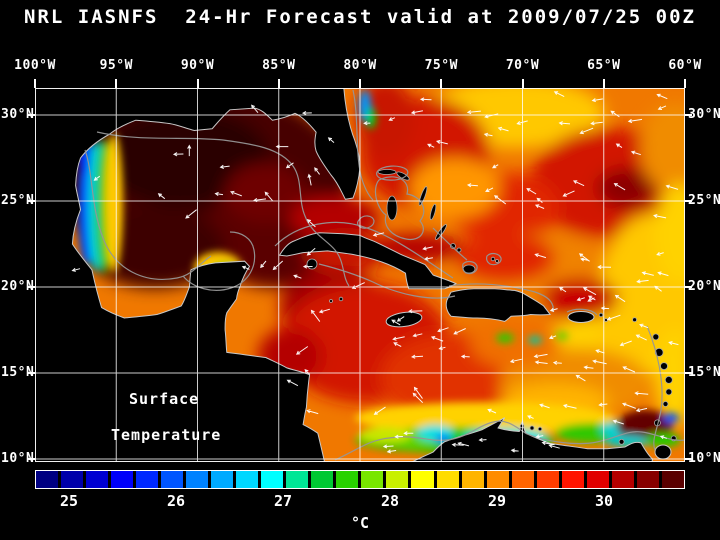 Image resolution: width=720 pixels, height=540 pixels. I want to click on colorbar-tick-label: 28, so click(390, 501).